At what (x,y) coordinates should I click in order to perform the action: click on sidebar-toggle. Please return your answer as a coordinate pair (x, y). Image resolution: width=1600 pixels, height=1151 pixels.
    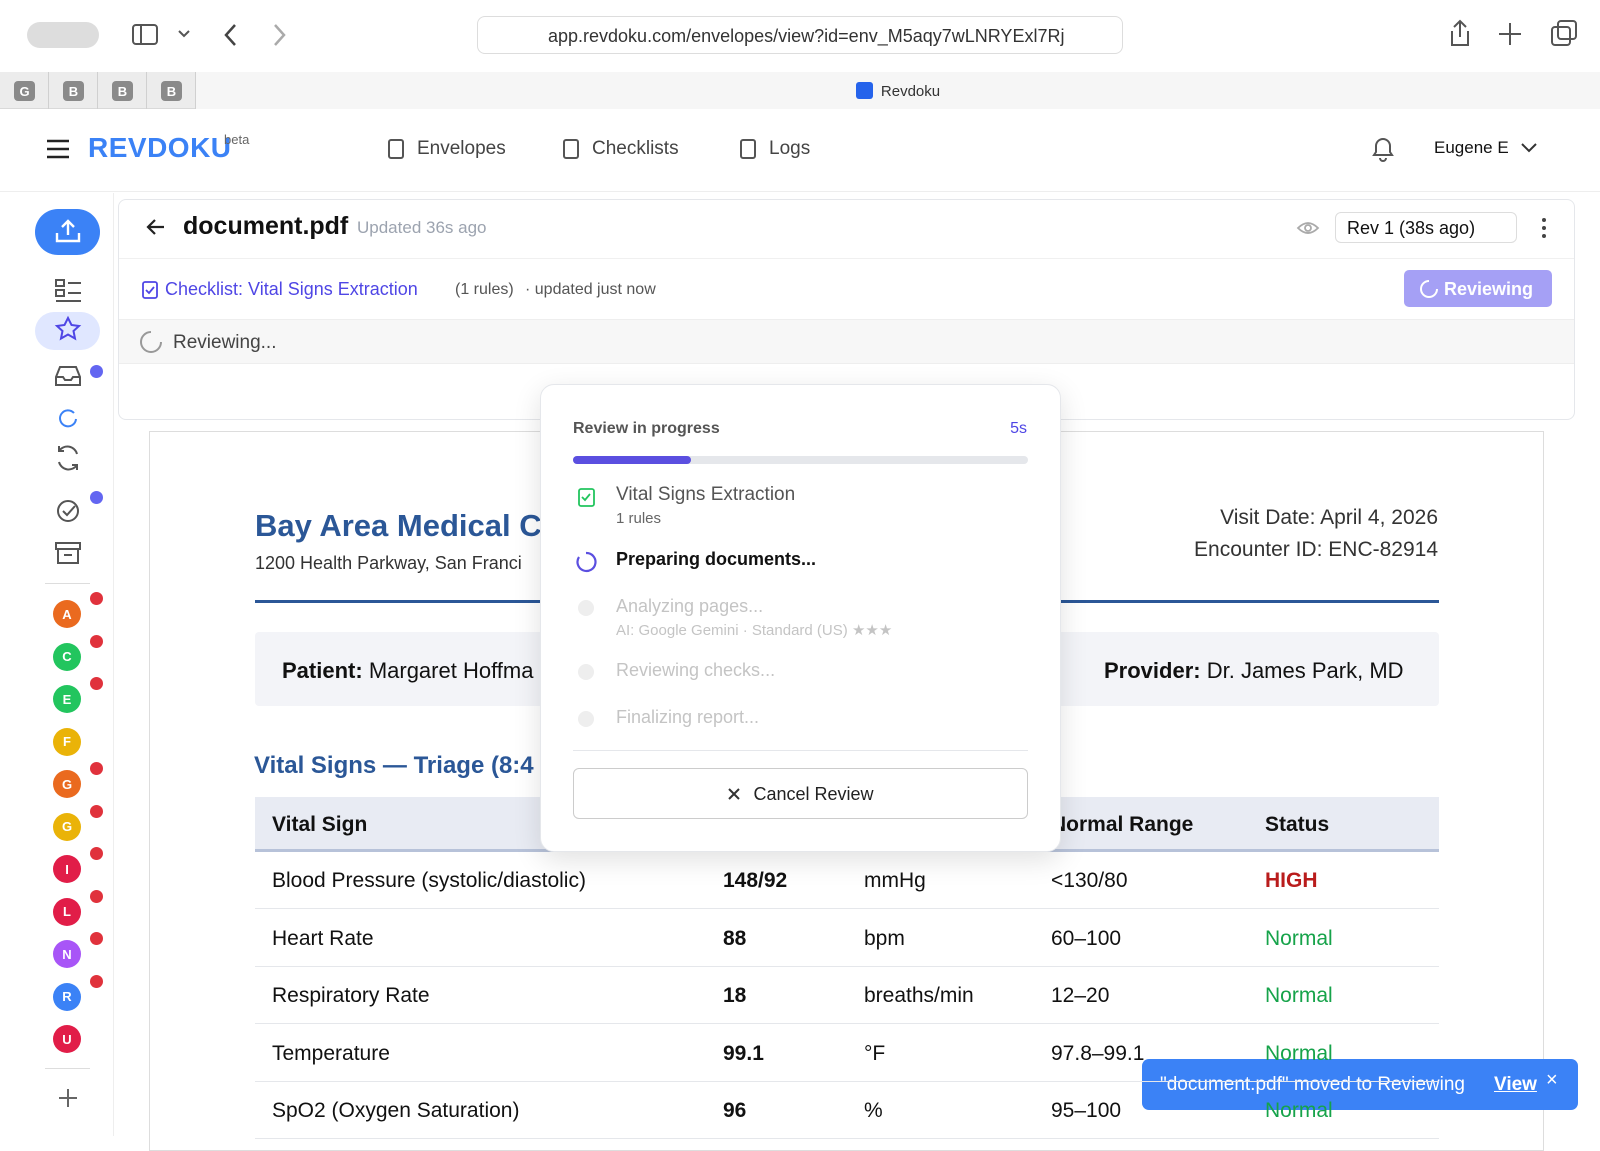
    Looking at the image, I should click on (63, 35).